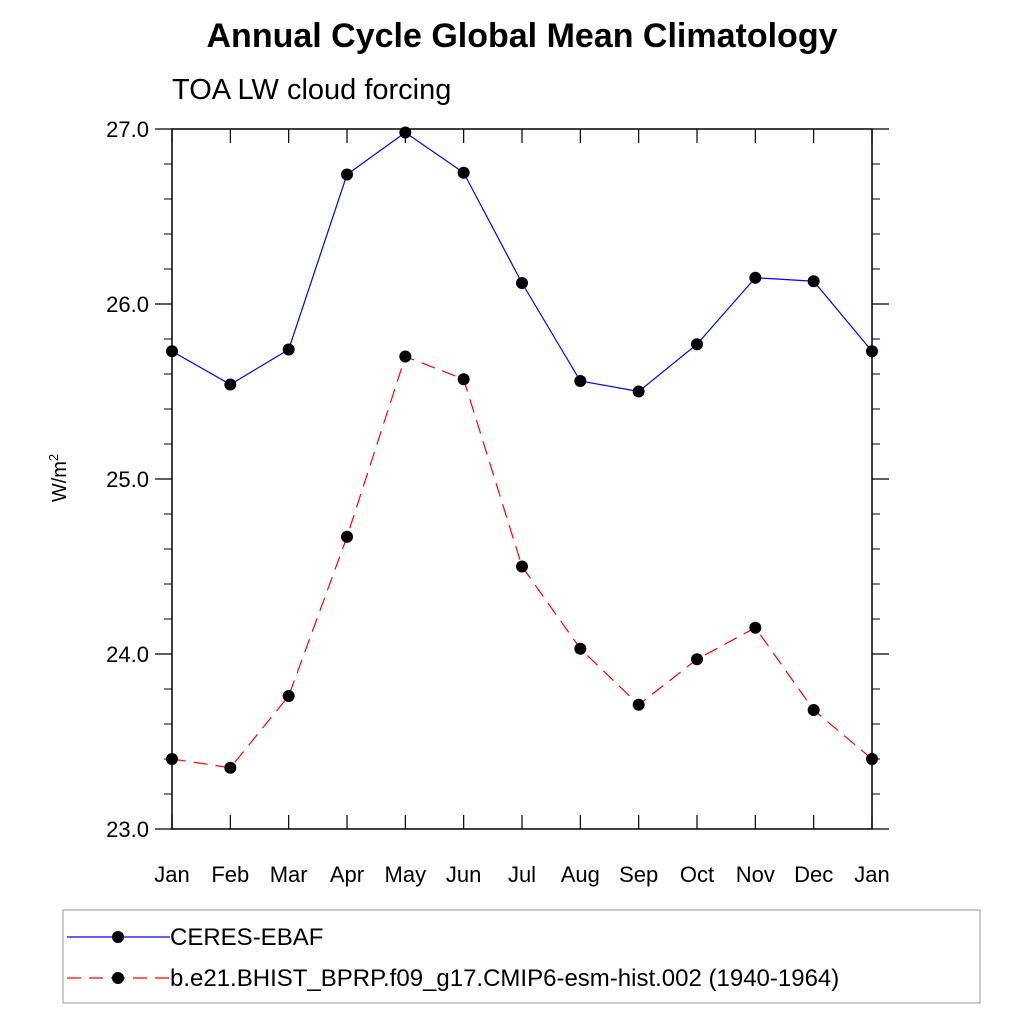 This screenshot has width=1024, height=1024. I want to click on x-tick-label: May, so click(406, 874).